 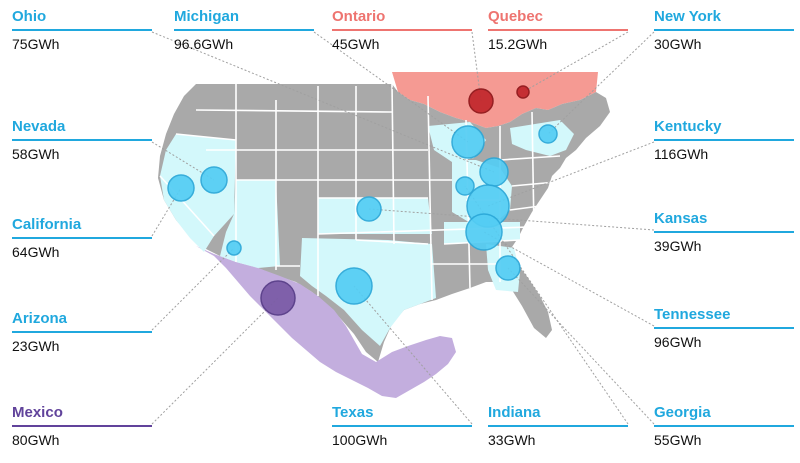 What do you see at coordinates (514, 412) in the screenshot?
I see `region-name: Indiana` at bounding box center [514, 412].